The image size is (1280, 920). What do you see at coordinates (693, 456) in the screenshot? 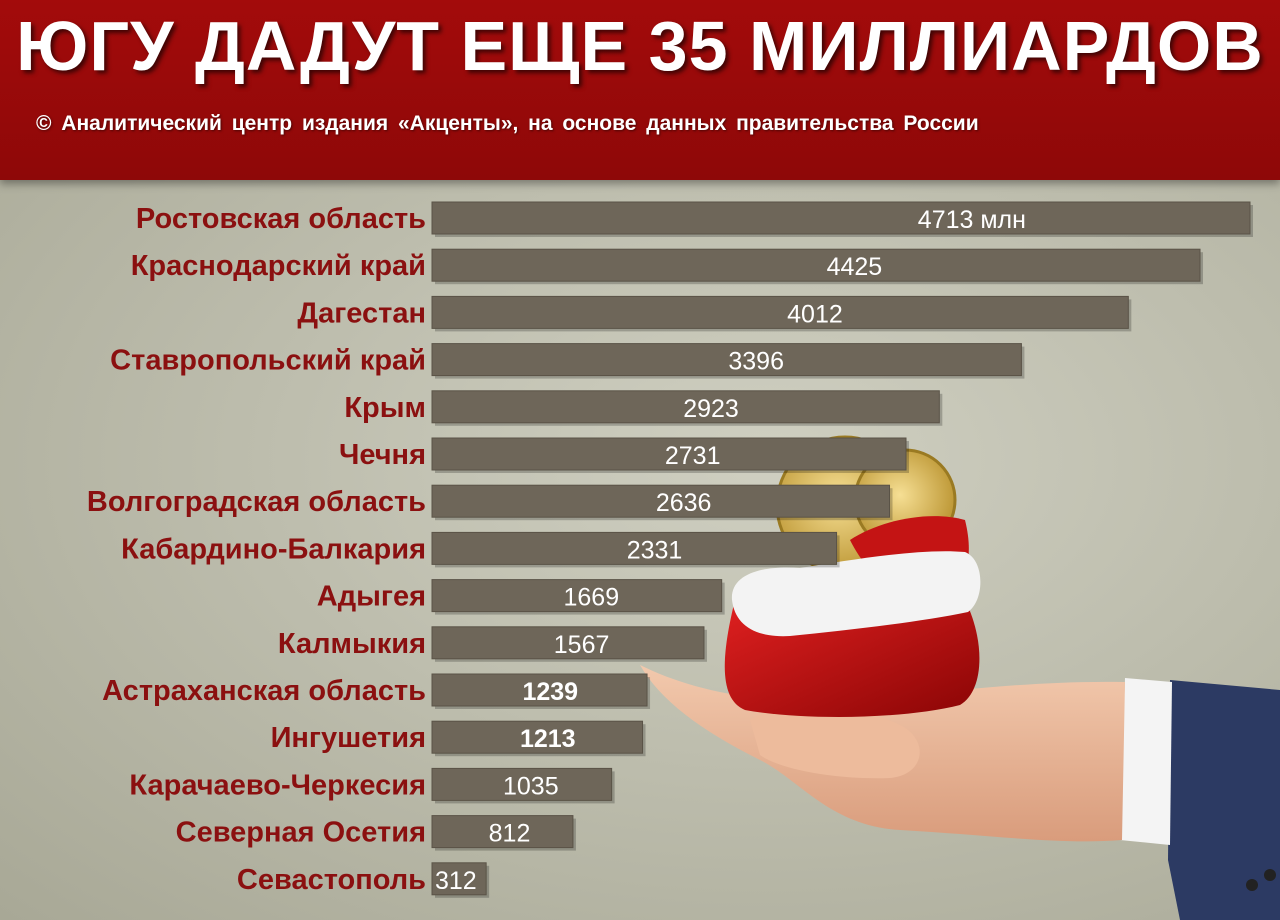
I see `value-label: 2731` at bounding box center [693, 456].